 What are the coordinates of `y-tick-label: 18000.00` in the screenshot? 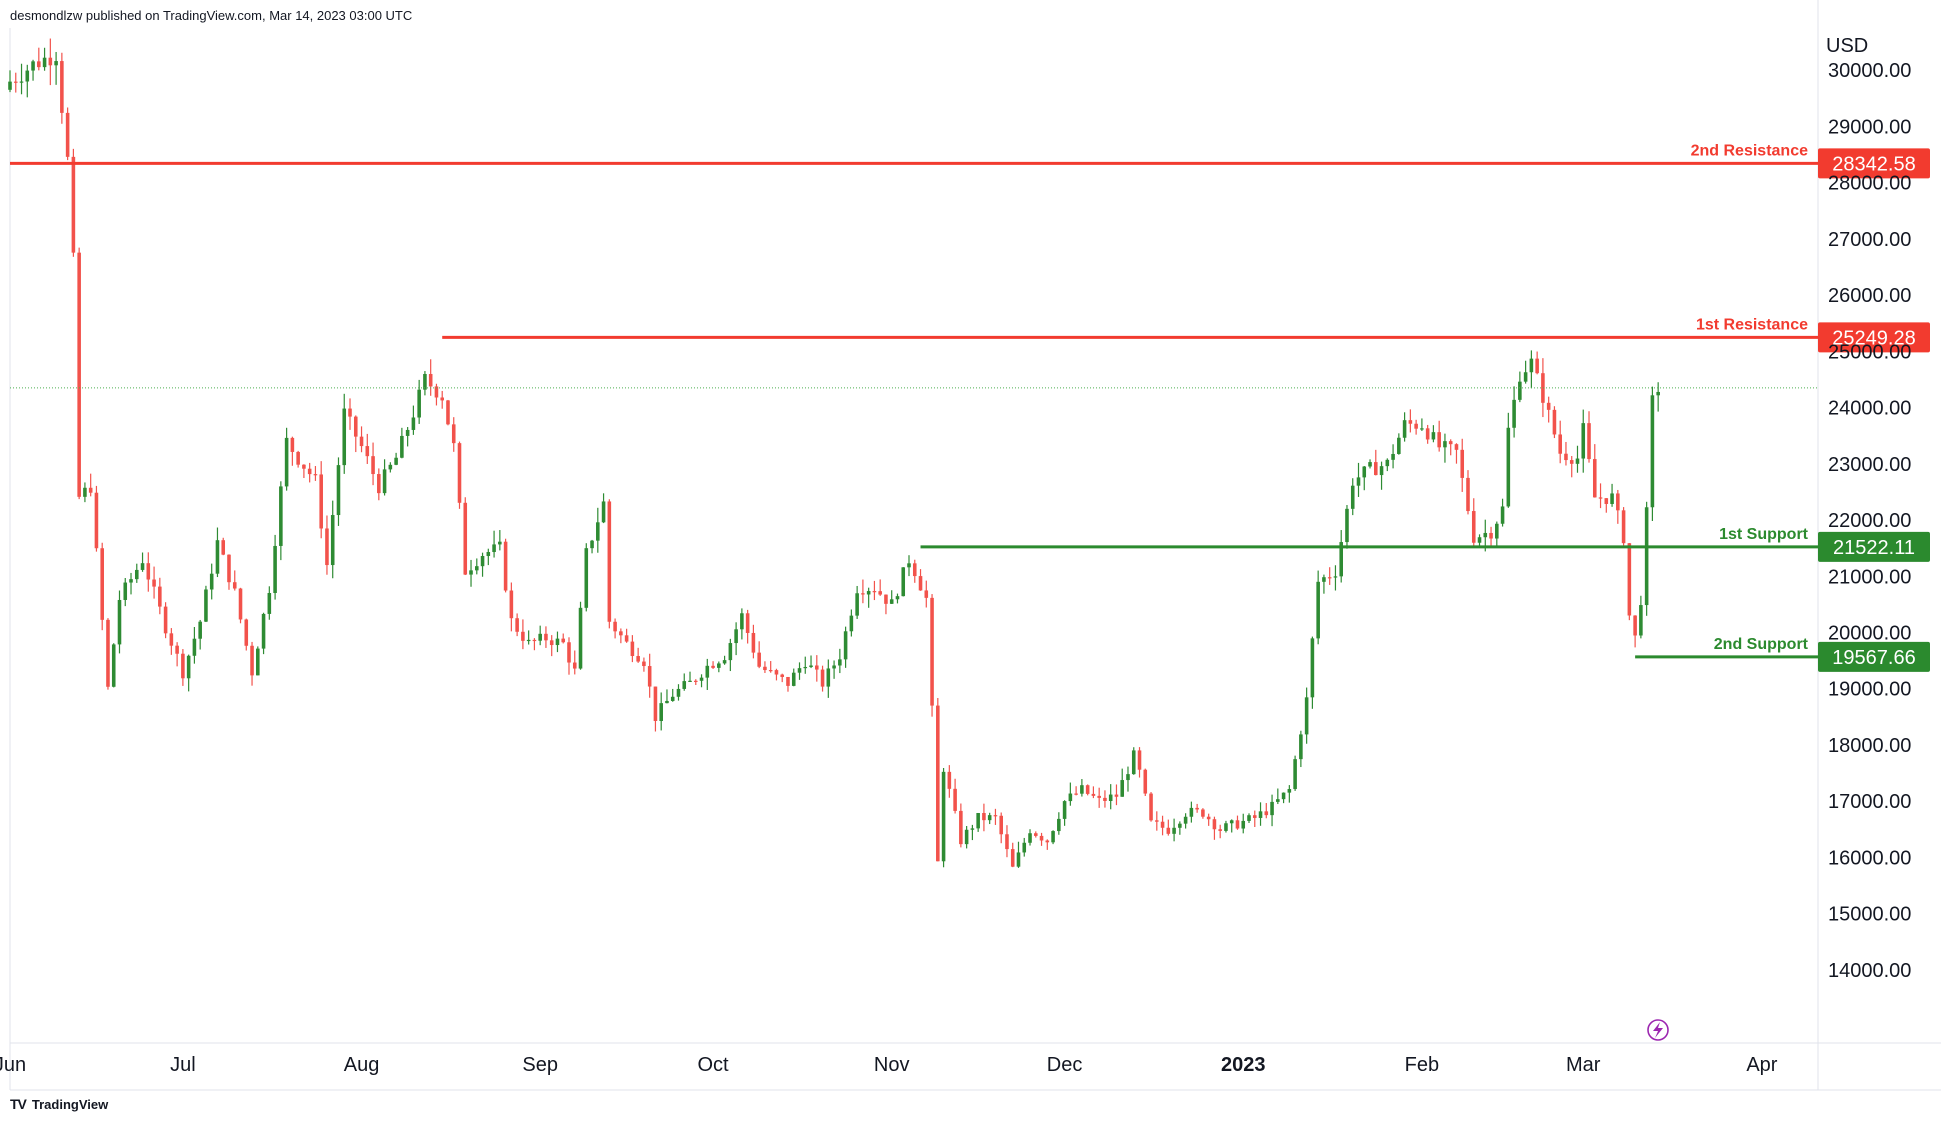 It's located at (1869, 746).